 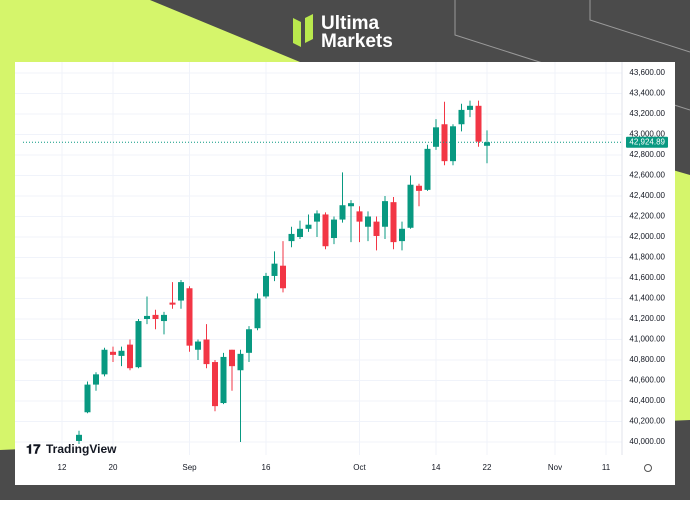 What do you see at coordinates (647, 339) in the screenshot?
I see `y-tick-label: 41,000.00` at bounding box center [647, 339].